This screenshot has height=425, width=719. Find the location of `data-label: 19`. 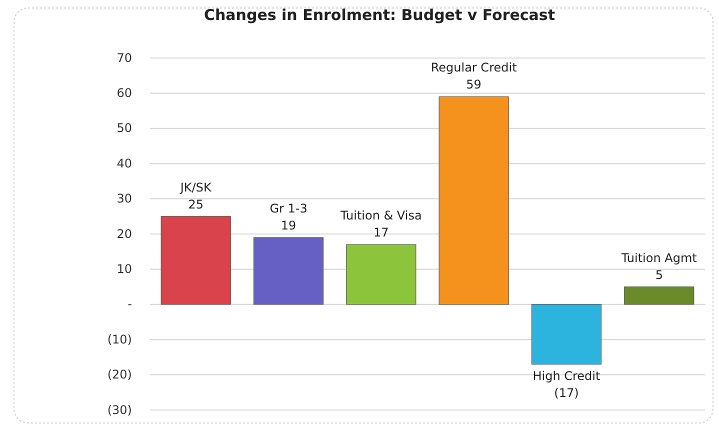

data-label: 19 is located at coordinates (288, 225).